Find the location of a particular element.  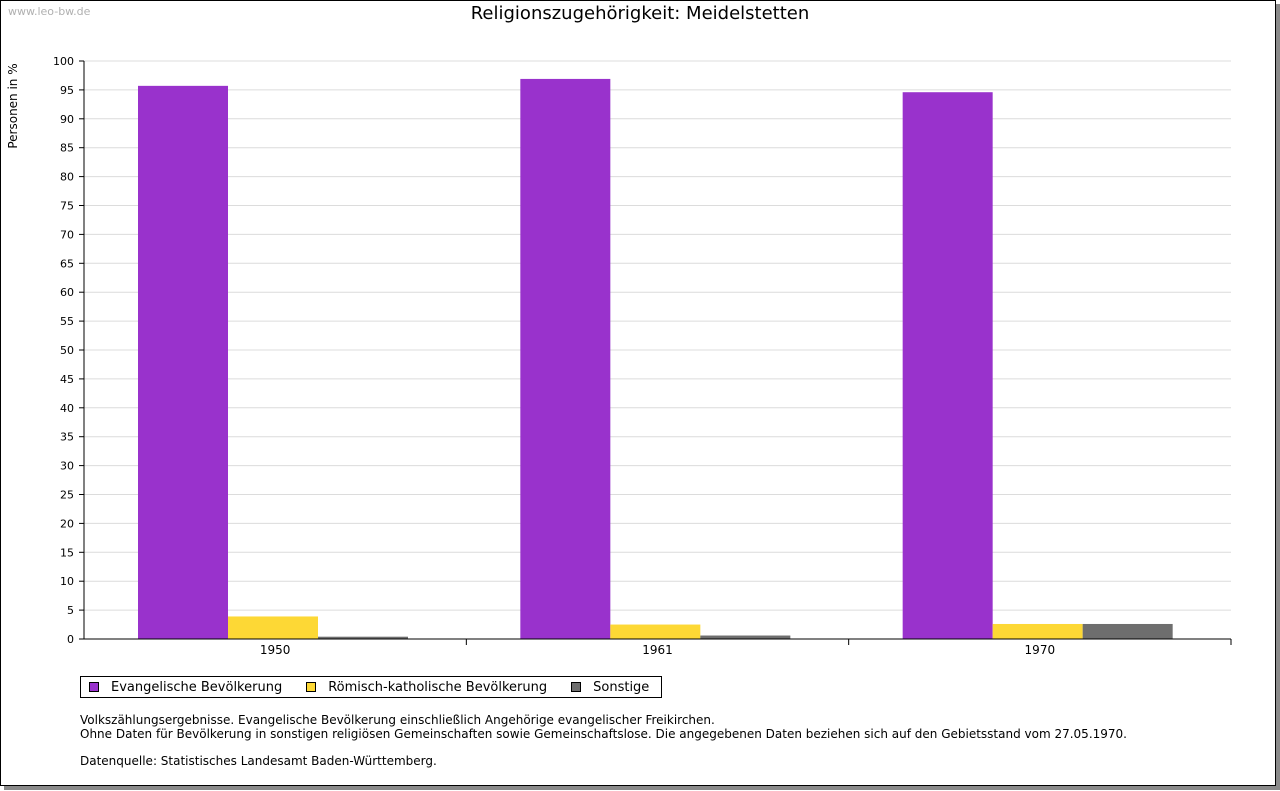

y-tick-label: 10 is located at coordinates (67, 581).